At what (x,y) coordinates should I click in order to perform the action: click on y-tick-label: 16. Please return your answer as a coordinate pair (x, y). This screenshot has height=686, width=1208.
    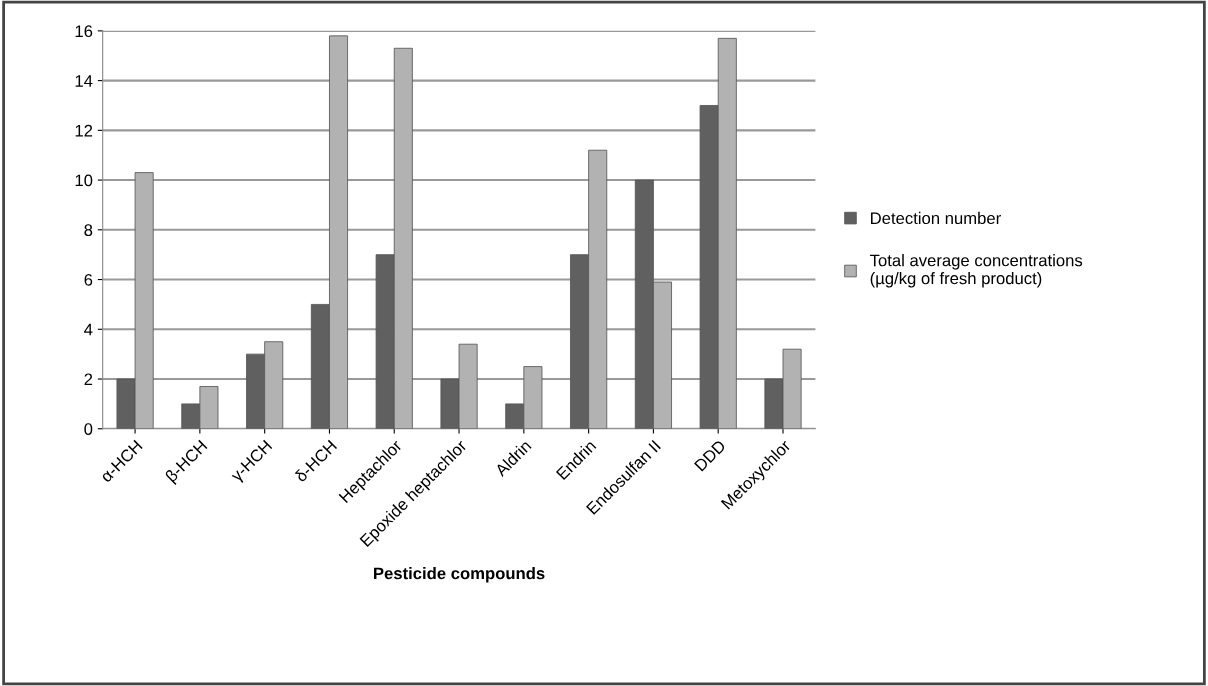
    Looking at the image, I should click on (84, 31).